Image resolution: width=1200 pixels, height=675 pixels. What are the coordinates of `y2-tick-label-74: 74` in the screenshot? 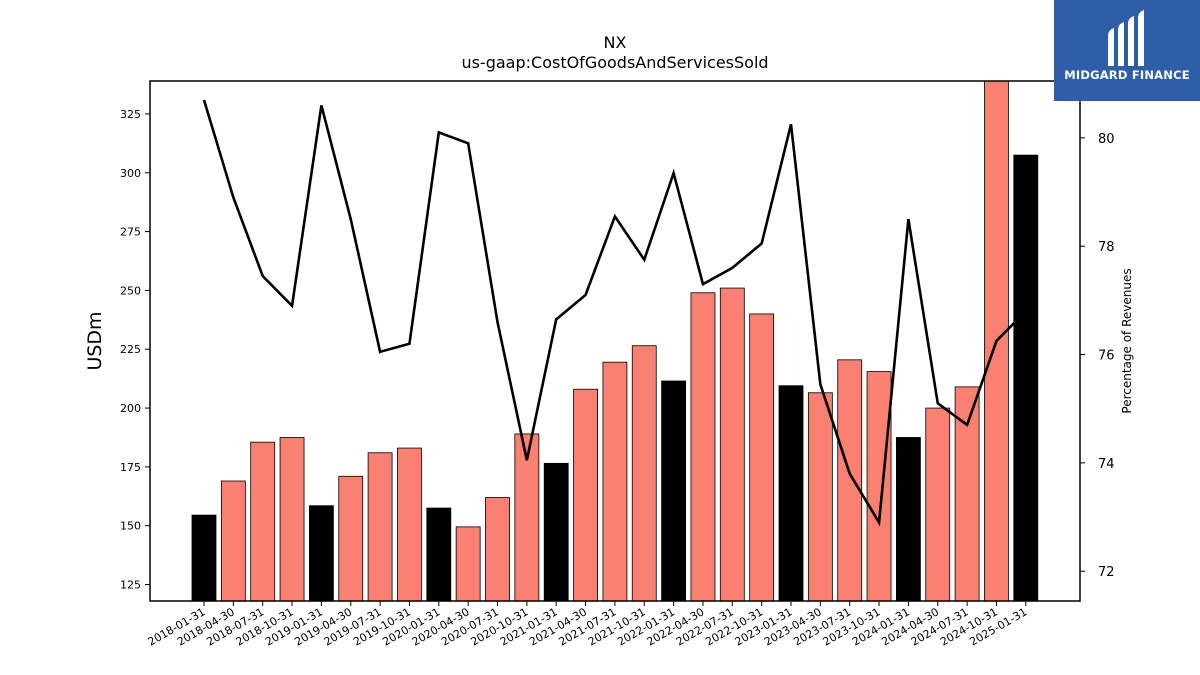 It's located at (1106, 464).